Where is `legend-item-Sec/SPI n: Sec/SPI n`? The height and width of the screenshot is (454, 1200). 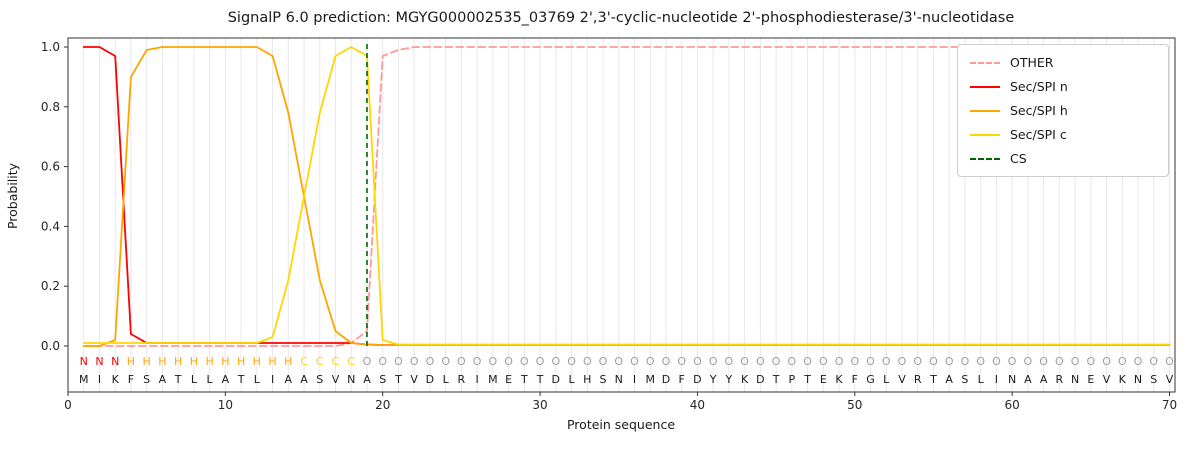
legend-item-Sec/SPI n: Sec/SPI n is located at coordinates (1064, 86).